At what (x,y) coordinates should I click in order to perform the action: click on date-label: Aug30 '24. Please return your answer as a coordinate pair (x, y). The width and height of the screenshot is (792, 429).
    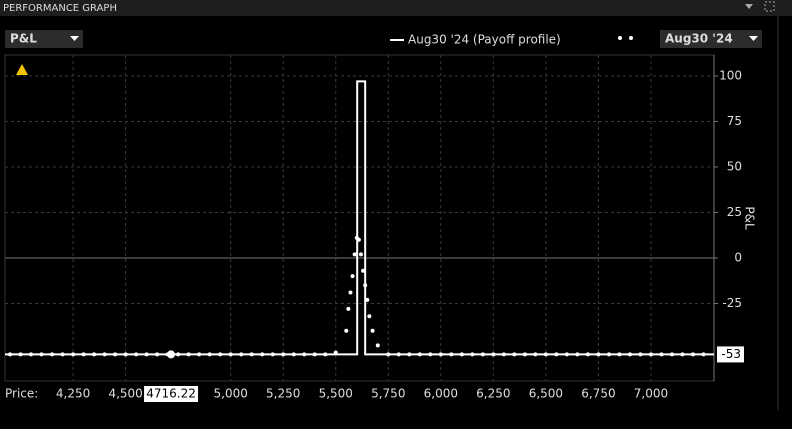
    Looking at the image, I should click on (699, 39).